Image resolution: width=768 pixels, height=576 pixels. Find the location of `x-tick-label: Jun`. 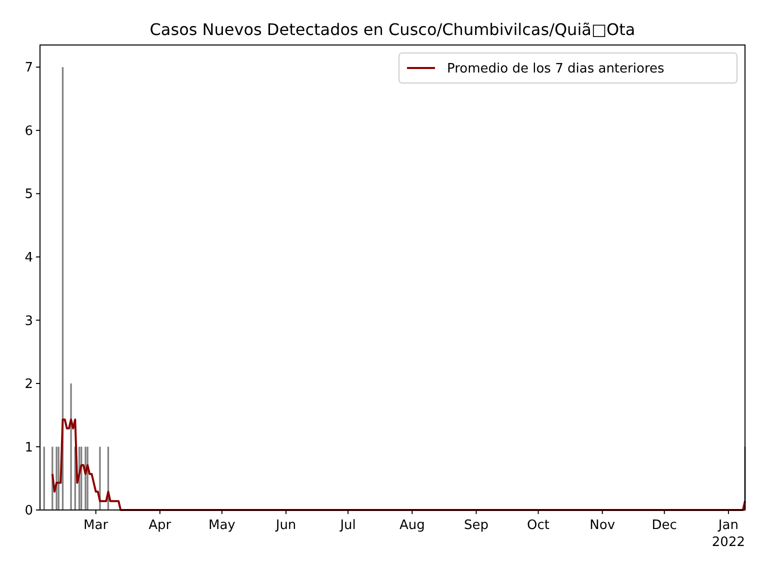

x-tick-label: Jun is located at coordinates (285, 525).